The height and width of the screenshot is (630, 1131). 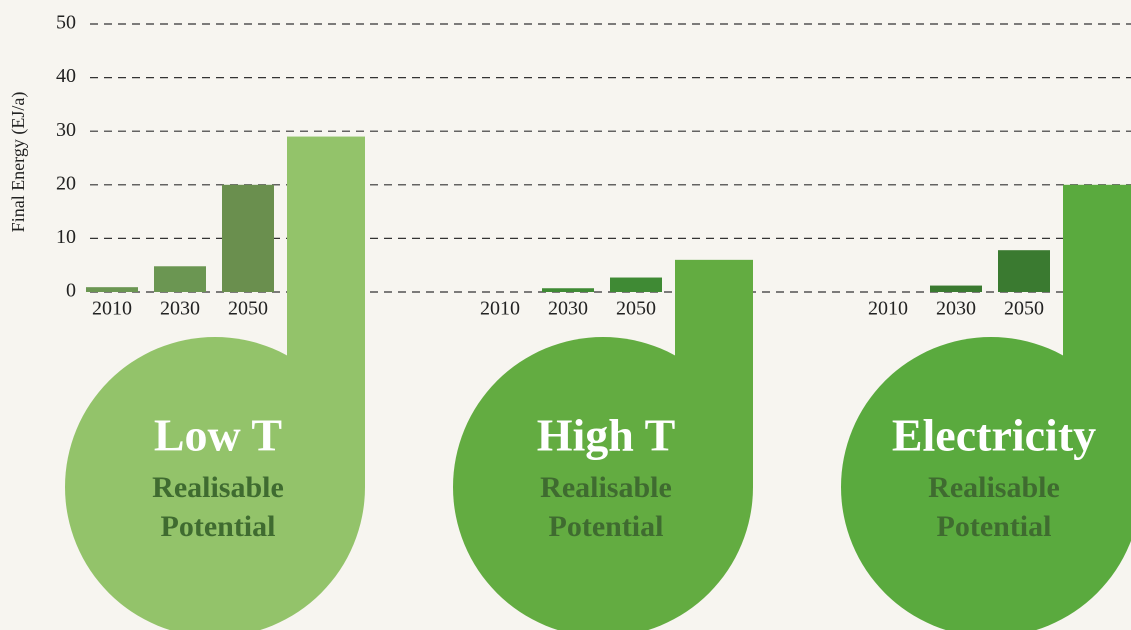 What do you see at coordinates (66, 76) in the screenshot?
I see `y-tick-label: 40` at bounding box center [66, 76].